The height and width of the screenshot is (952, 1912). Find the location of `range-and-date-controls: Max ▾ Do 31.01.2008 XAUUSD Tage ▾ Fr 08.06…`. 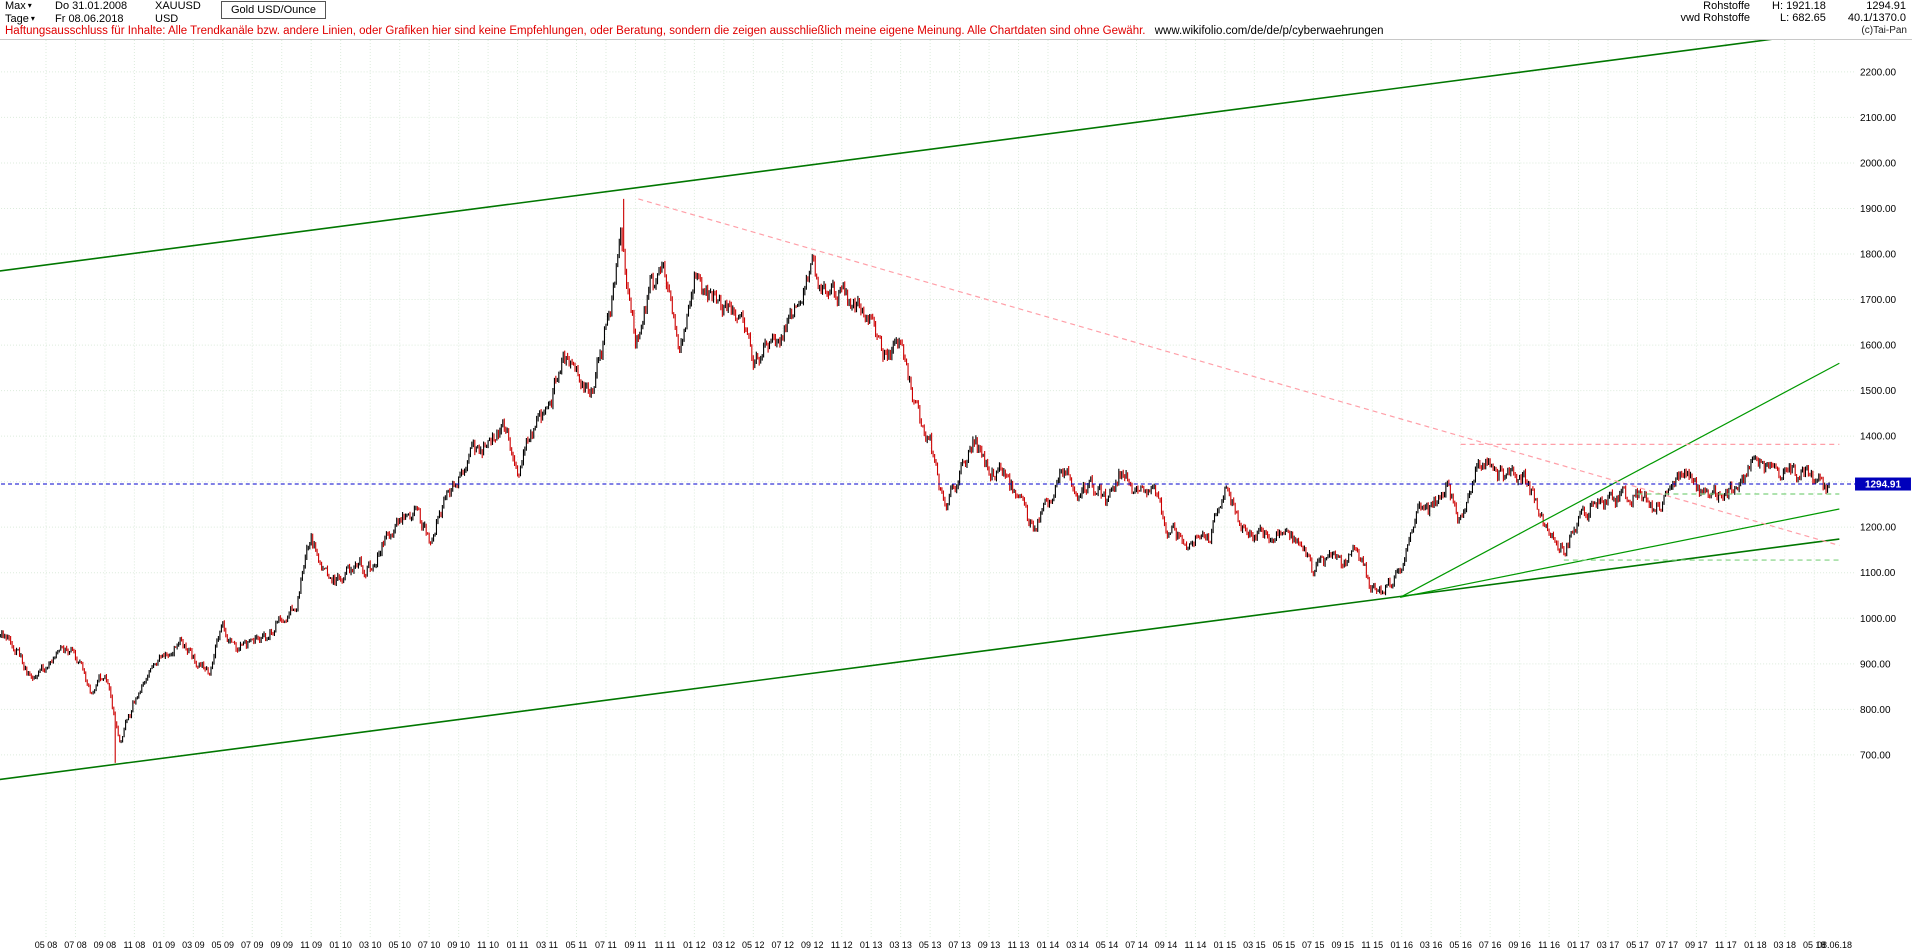

range-and-date-controls: Max ▾ Do 31.01.2008 XAUUSD Tage ▾ Fr 08.06… is located at coordinates (108, 13).